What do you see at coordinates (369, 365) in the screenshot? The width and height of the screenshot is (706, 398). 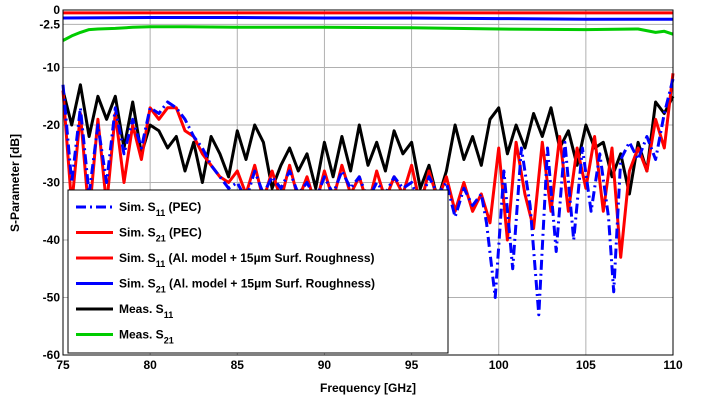 I see `x-tick-labels: 75 80 85 90 95 100 105 110` at bounding box center [369, 365].